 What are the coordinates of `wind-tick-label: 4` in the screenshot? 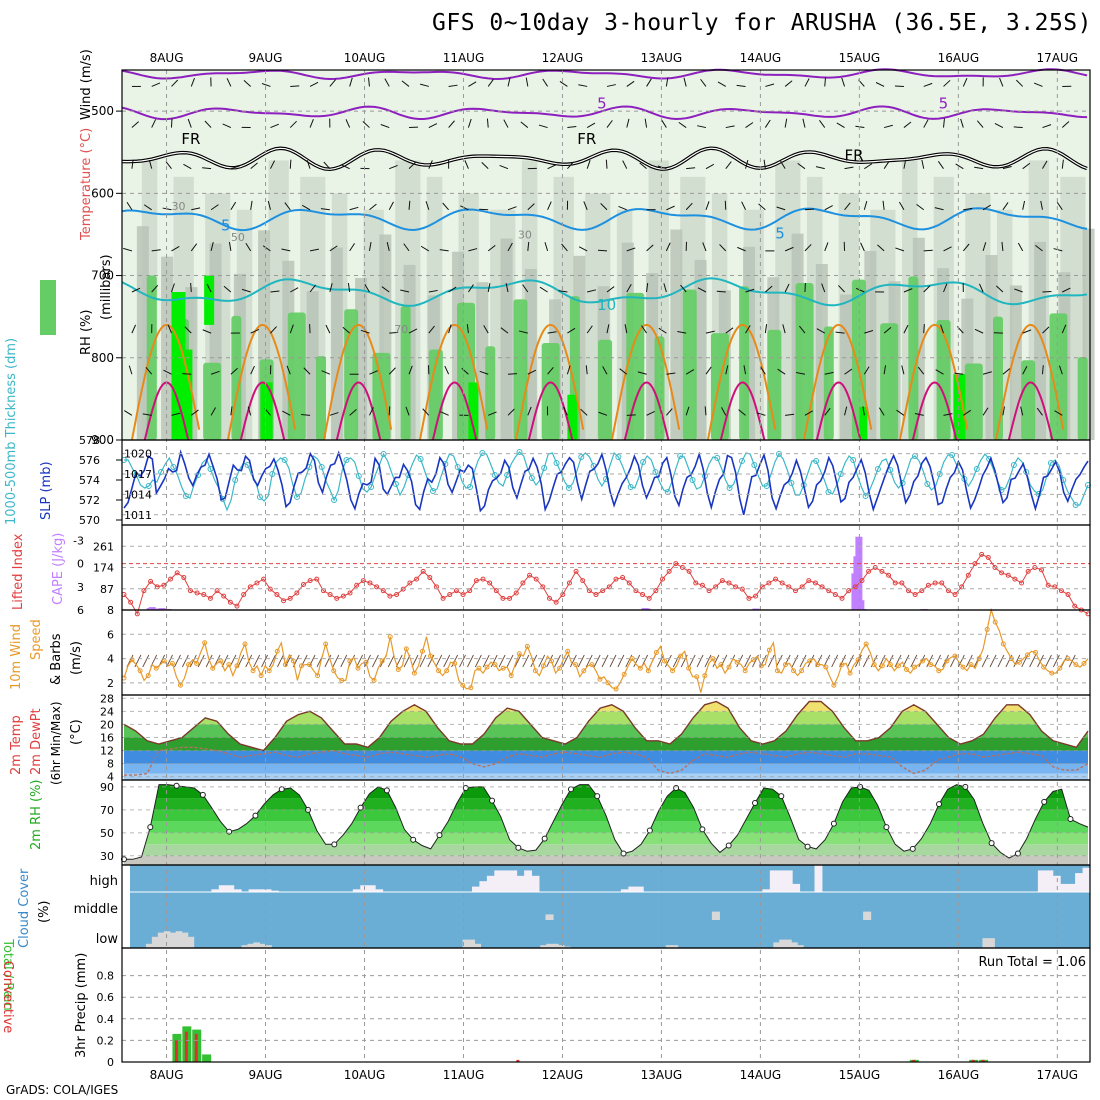 It's located at (110, 659).